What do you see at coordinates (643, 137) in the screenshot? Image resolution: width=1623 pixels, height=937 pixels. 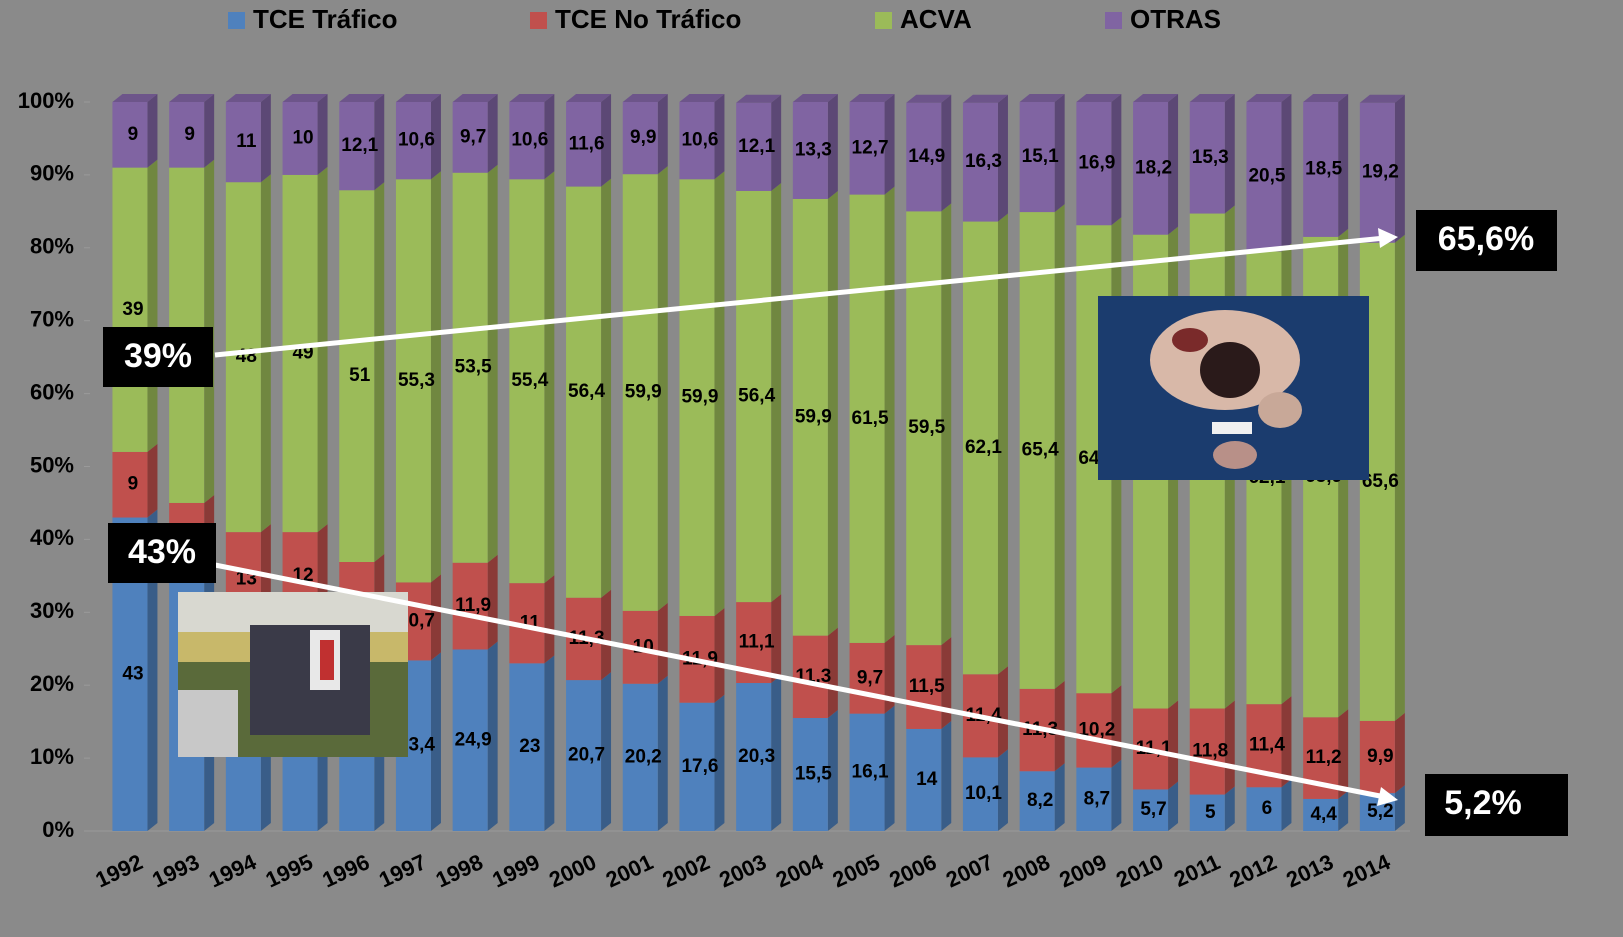 I see `data-label: 9,9` at bounding box center [643, 137].